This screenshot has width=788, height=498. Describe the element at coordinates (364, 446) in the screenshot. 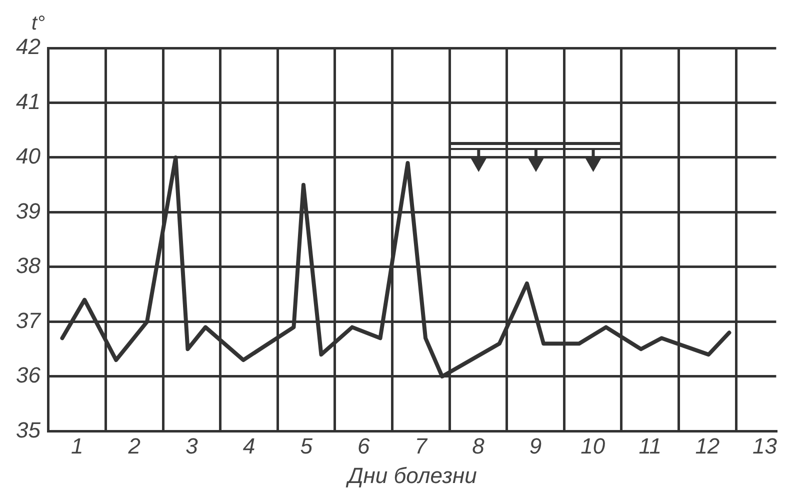

I see `x-tick-label: 6` at that location.